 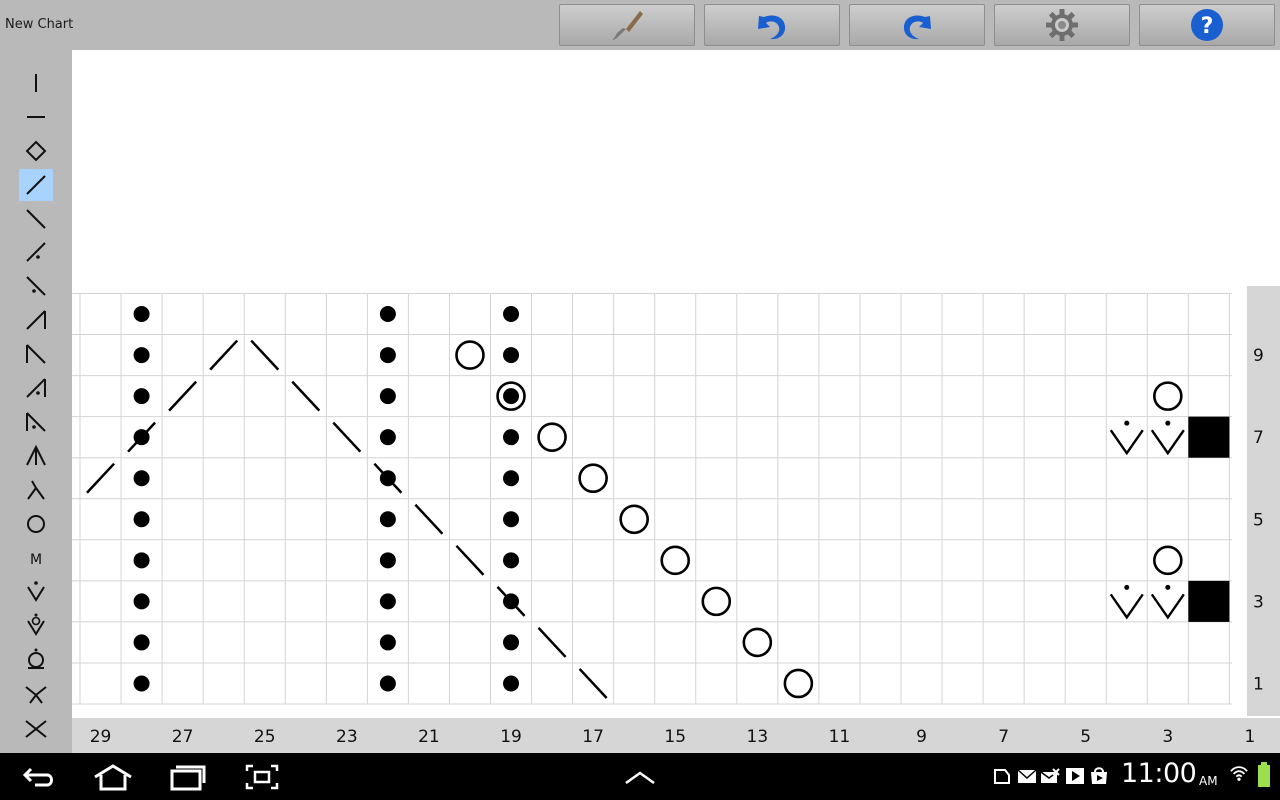 I want to click on settings-button, so click(x=1062, y=25).